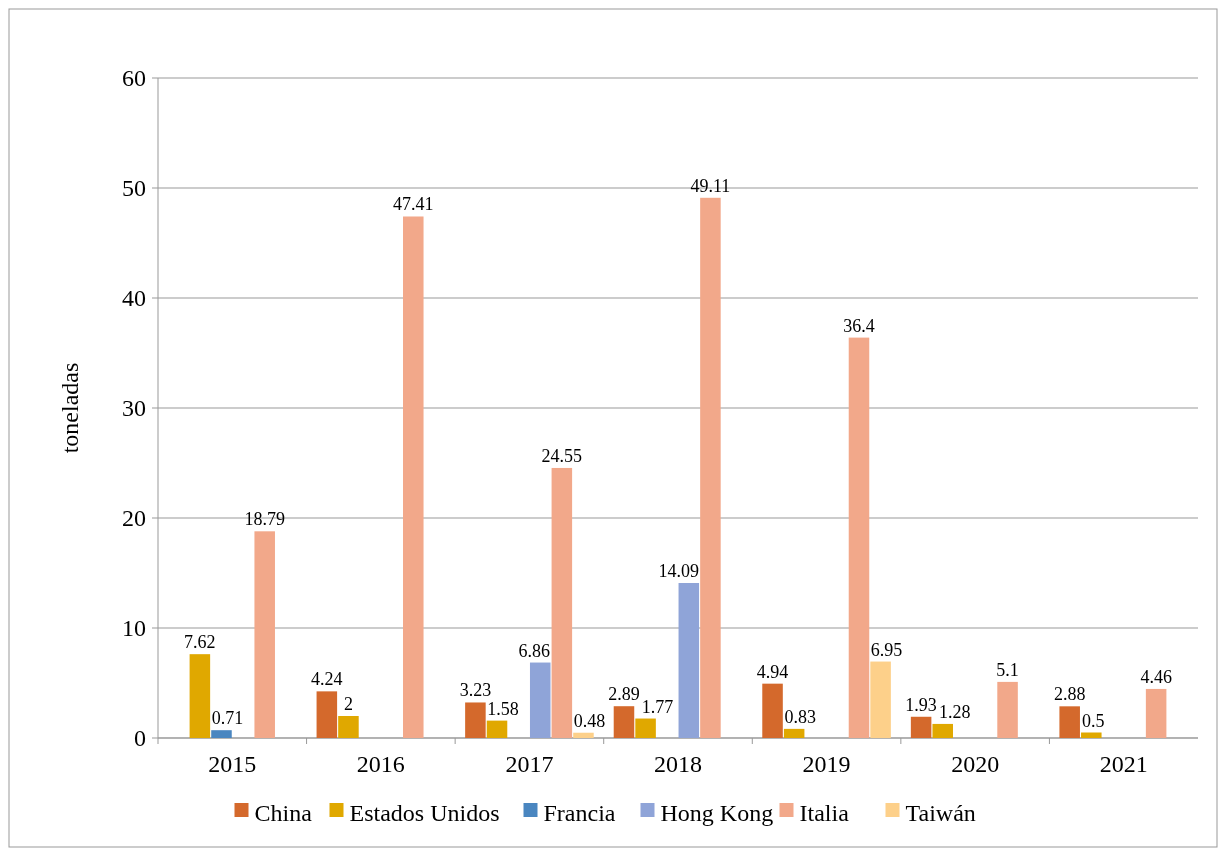 This screenshot has height=856, width=1228. I want to click on data-label: 2.89, so click(624, 694).